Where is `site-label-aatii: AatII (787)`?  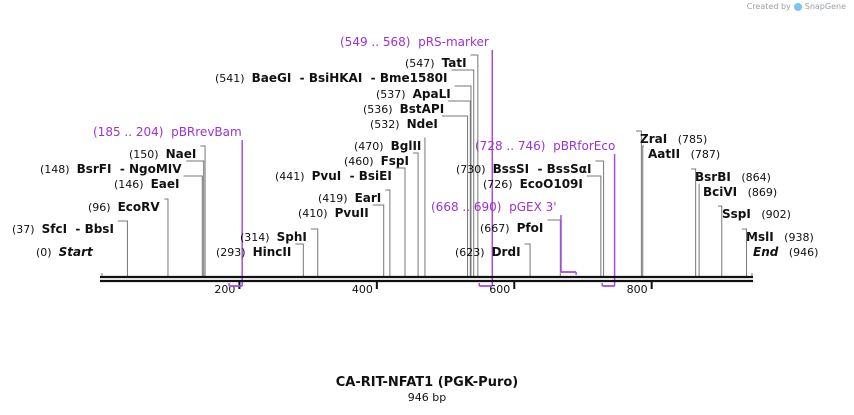
site-label-aatii: AatII (787) is located at coordinates (684, 154).